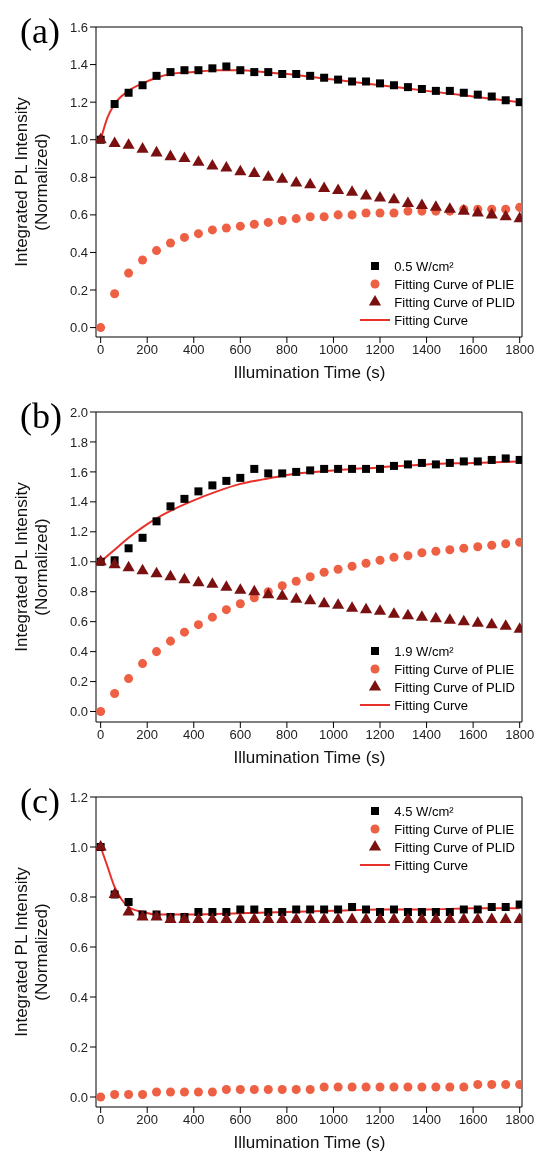 This screenshot has width=545, height=1171. Describe the element at coordinates (78, 27) in the screenshot. I see `y-tick-label: 1.6` at that location.